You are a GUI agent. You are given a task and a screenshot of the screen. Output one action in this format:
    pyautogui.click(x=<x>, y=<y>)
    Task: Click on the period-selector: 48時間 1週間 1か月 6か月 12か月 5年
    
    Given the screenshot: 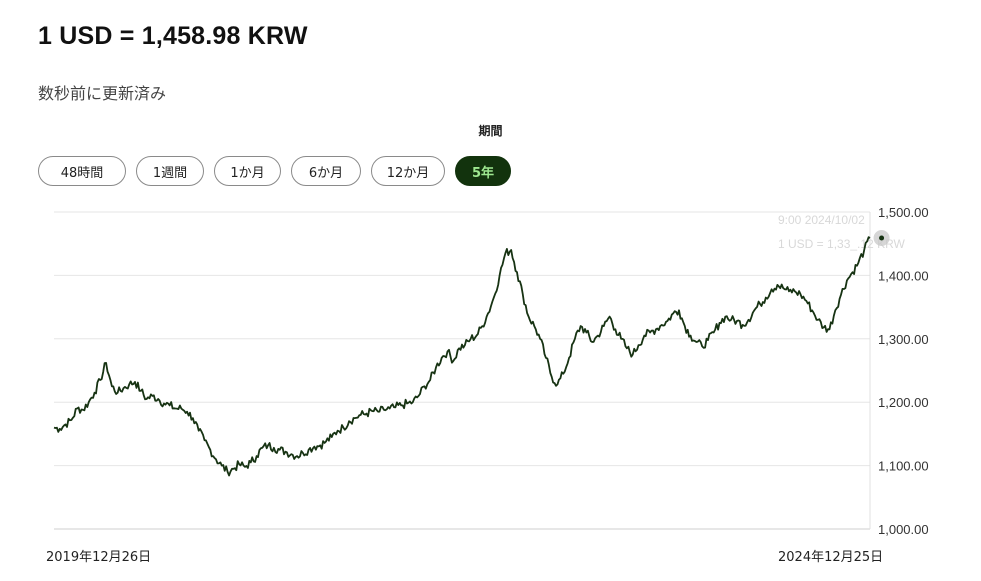 What is the action you would take?
    pyautogui.click(x=274, y=171)
    